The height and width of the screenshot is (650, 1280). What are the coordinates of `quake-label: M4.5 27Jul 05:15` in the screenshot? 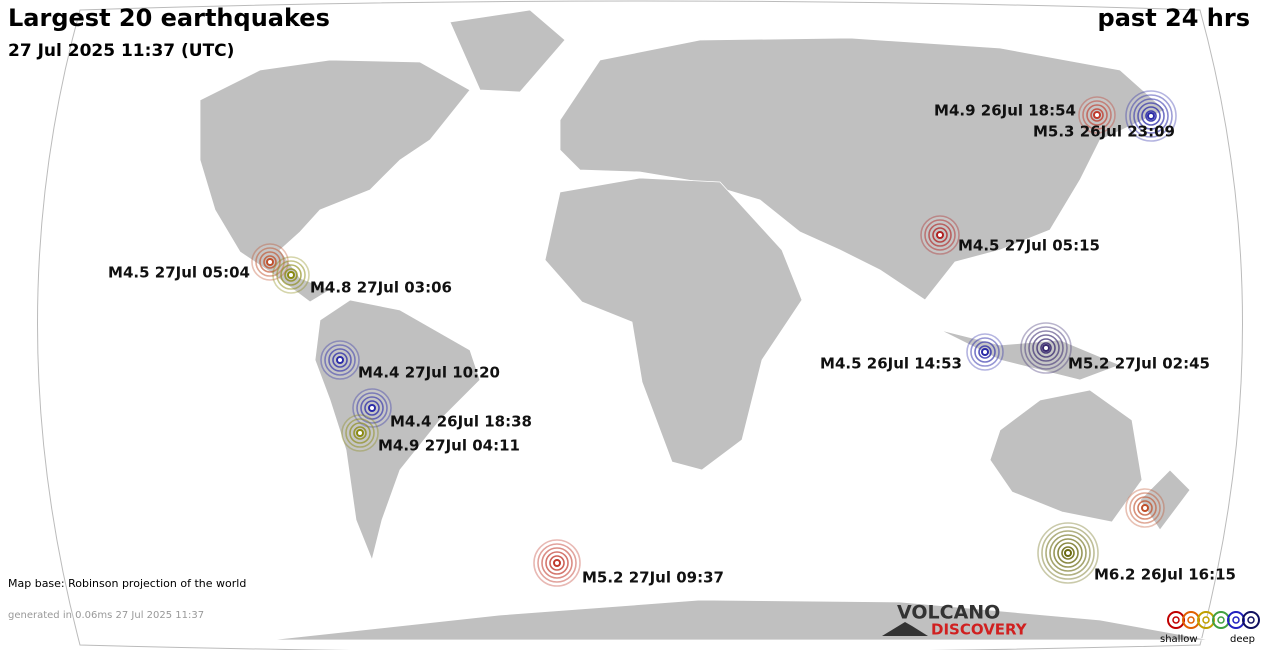 It's located at (1029, 246).